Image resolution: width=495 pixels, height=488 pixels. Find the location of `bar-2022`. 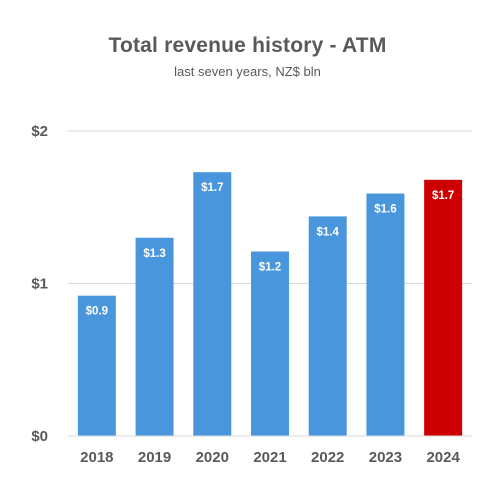

bar-2022 is located at coordinates (327, 326).